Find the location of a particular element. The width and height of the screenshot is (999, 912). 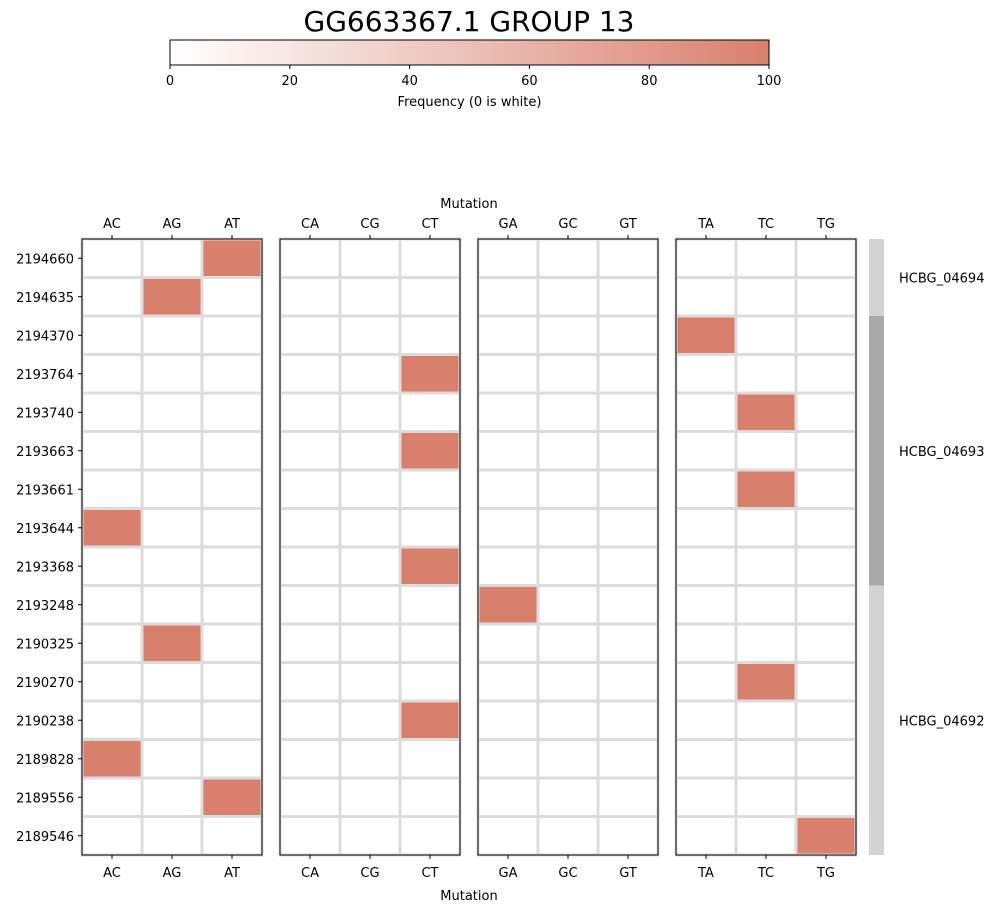

y-tick-label: 2190238 is located at coordinates (45, 721).